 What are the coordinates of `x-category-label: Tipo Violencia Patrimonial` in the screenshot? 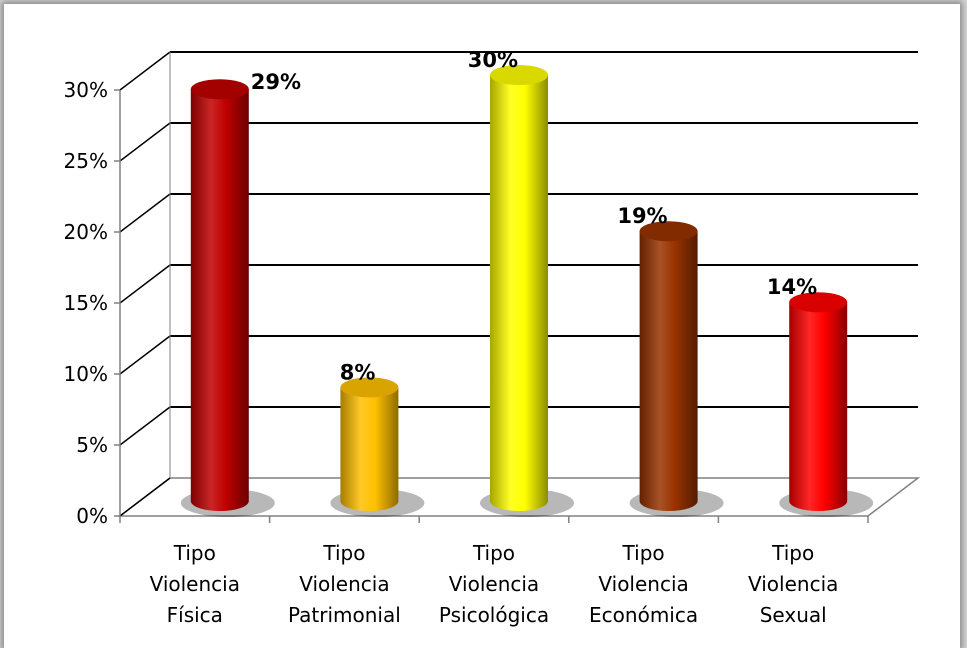 It's located at (344, 584).